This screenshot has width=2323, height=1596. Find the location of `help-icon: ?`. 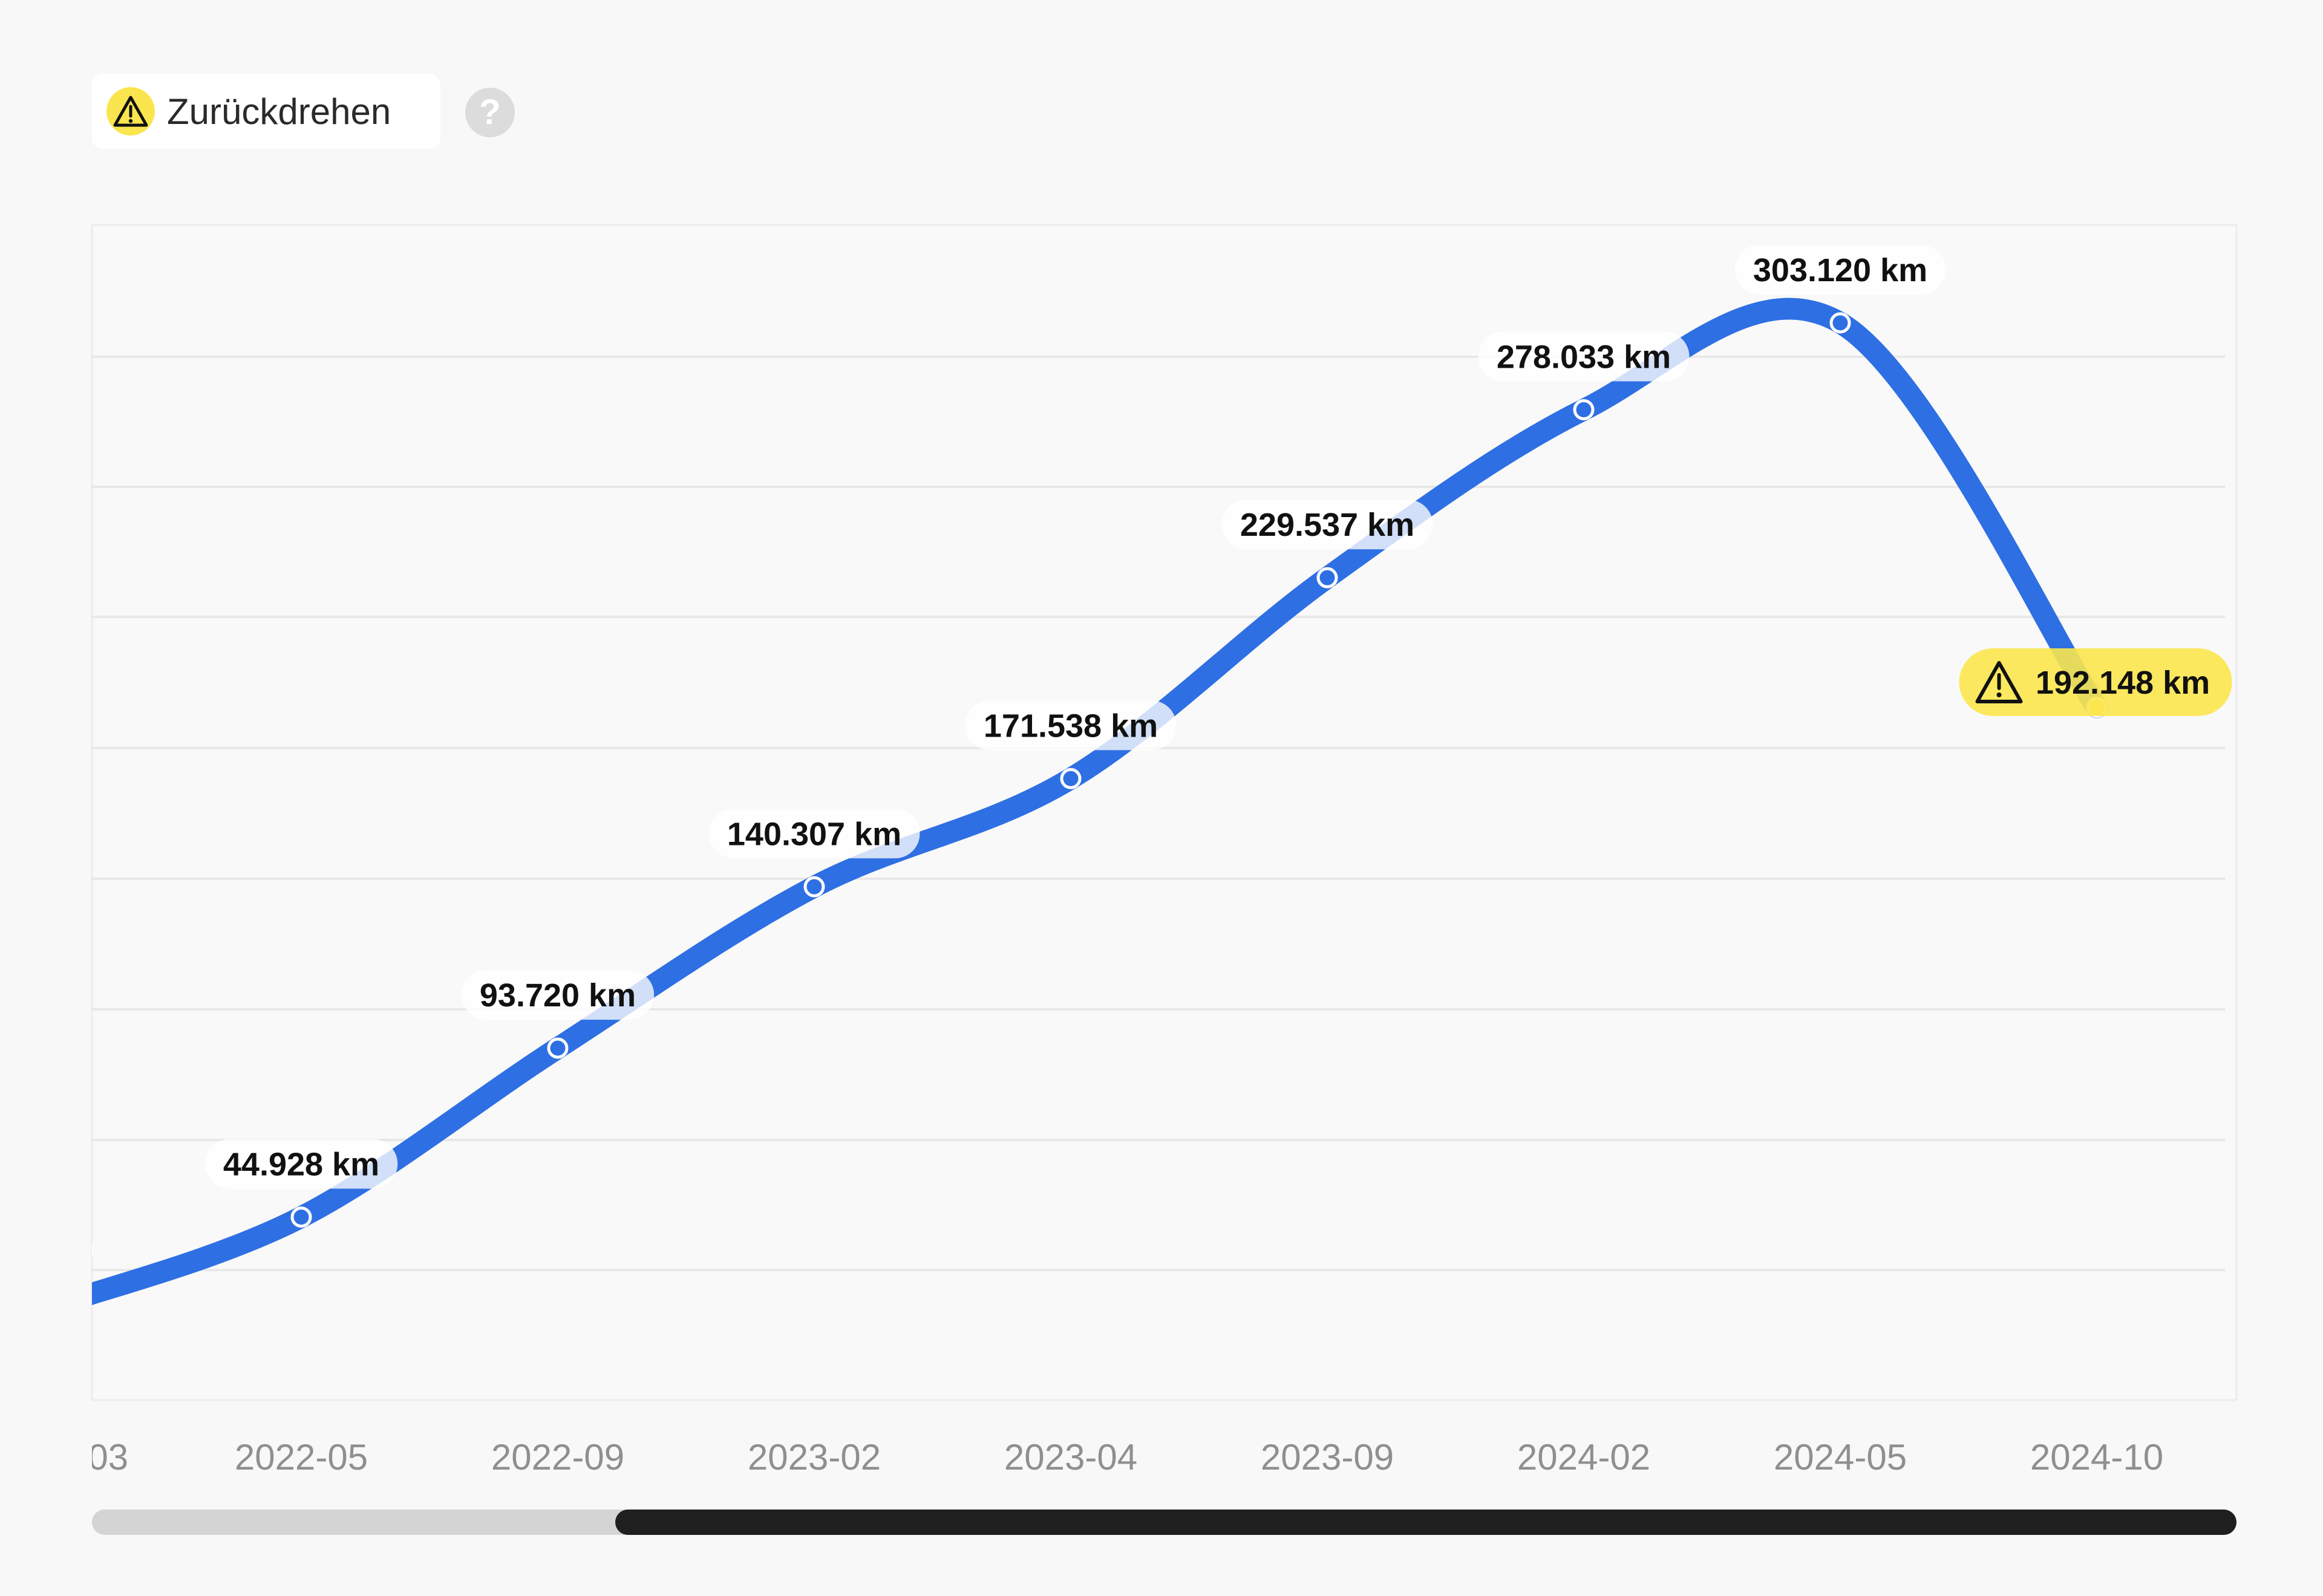

help-icon: ? is located at coordinates (490, 112).